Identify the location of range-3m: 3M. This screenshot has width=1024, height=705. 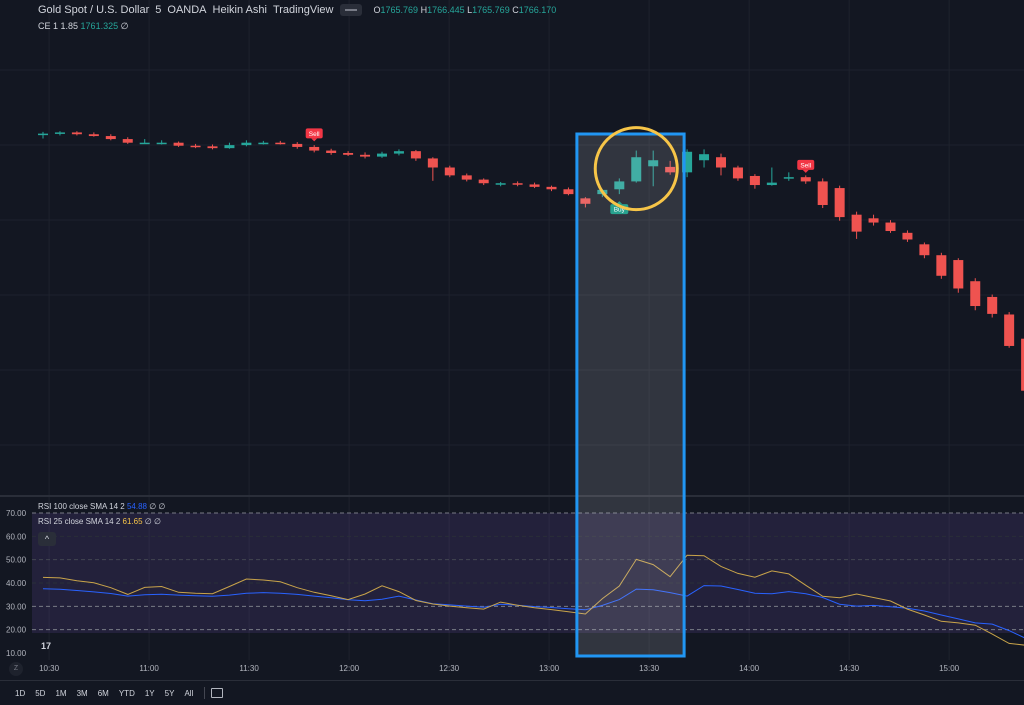
(82, 693).